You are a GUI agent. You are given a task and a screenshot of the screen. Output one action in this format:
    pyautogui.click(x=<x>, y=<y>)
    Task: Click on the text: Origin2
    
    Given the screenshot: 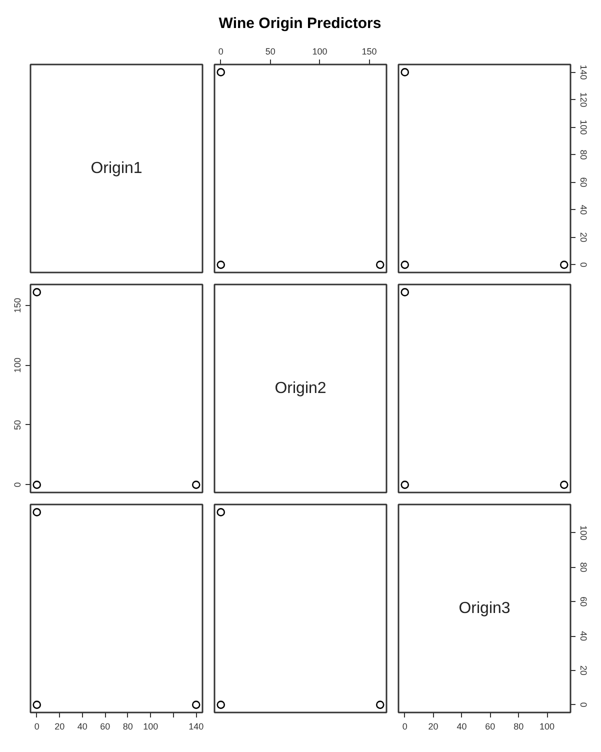 What is the action you would take?
    pyautogui.click(x=300, y=388)
    